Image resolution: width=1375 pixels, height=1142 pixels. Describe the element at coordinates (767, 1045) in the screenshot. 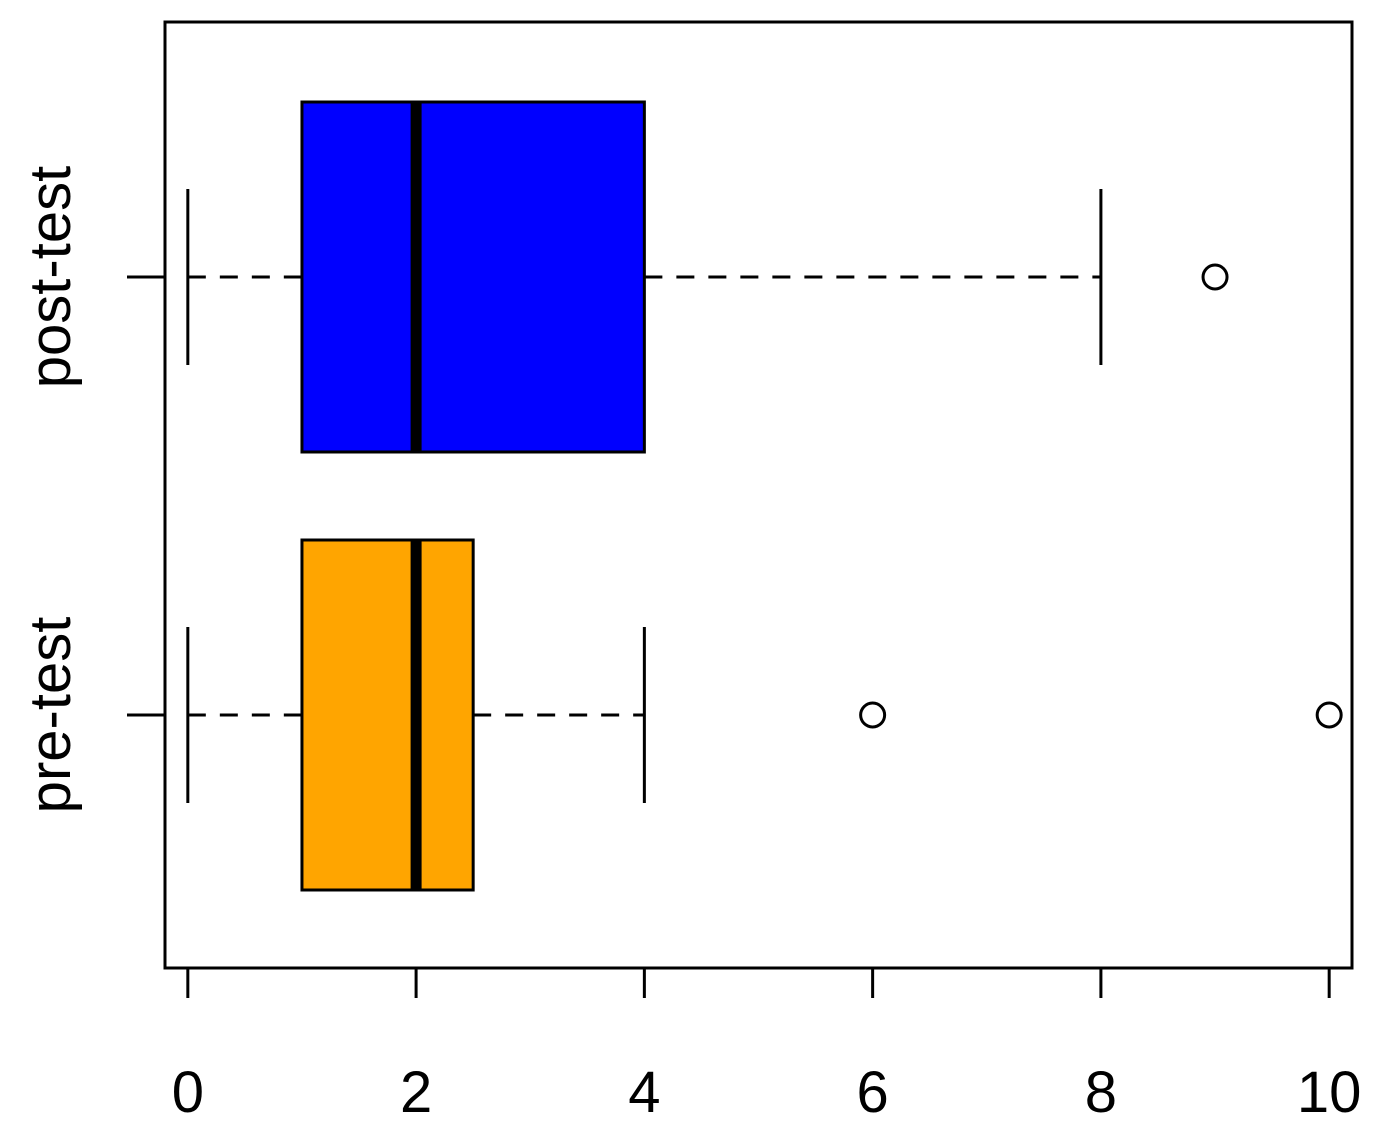

I see `x-axis: 0 2 4 6 8 10` at that location.